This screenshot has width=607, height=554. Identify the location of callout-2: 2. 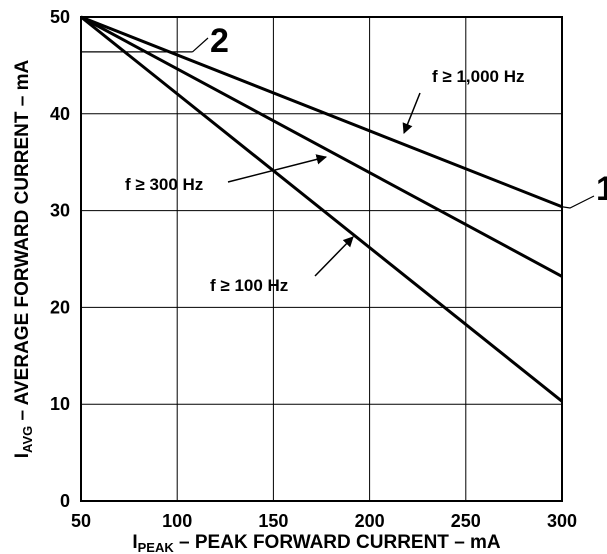
(219, 41).